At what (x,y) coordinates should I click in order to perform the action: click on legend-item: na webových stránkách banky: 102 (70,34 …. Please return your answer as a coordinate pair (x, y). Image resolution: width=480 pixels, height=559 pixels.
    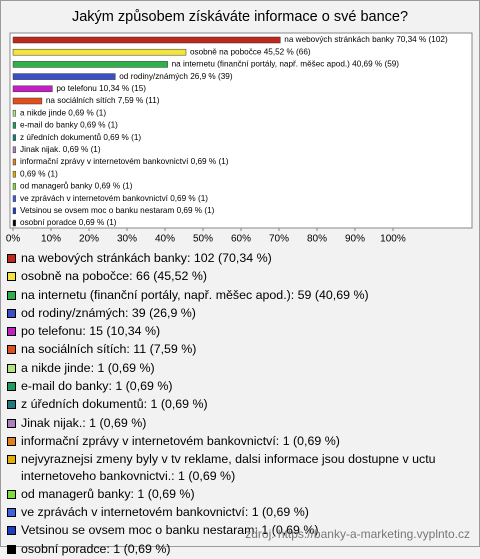
    Looking at the image, I should click on (238, 258).